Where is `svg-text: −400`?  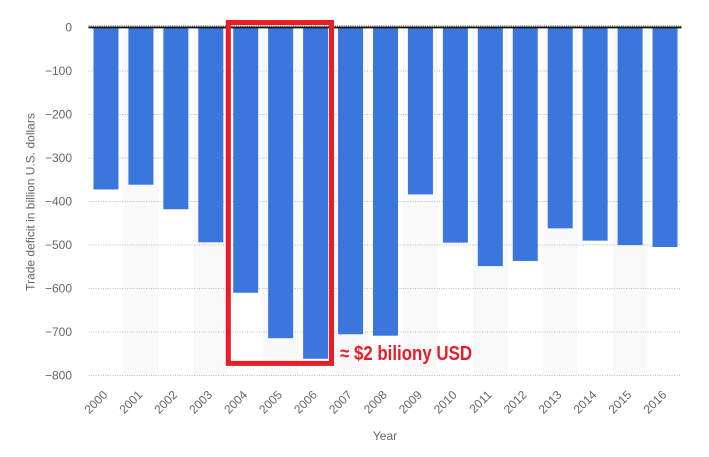 svg-text: −400 is located at coordinates (58, 202).